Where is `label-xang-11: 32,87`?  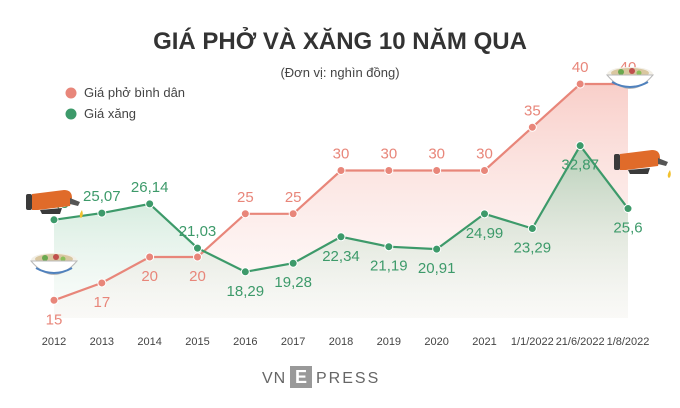 label-xang-11: 32,87 is located at coordinates (580, 165).